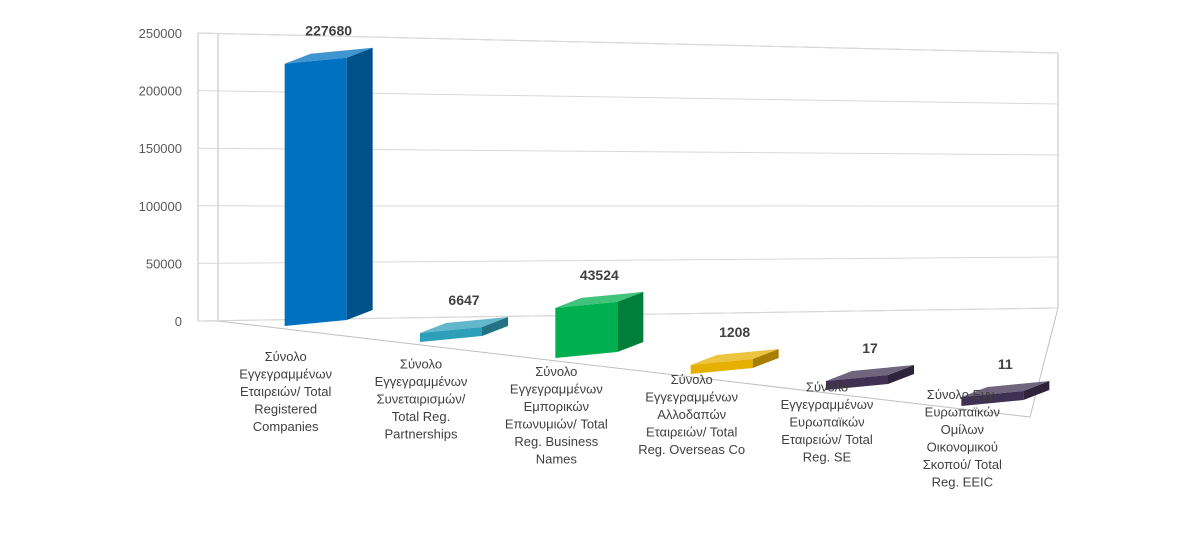 The width and height of the screenshot is (1200, 536). Describe the element at coordinates (827, 457) in the screenshot. I see `category-label-line: Reg. SE` at that location.